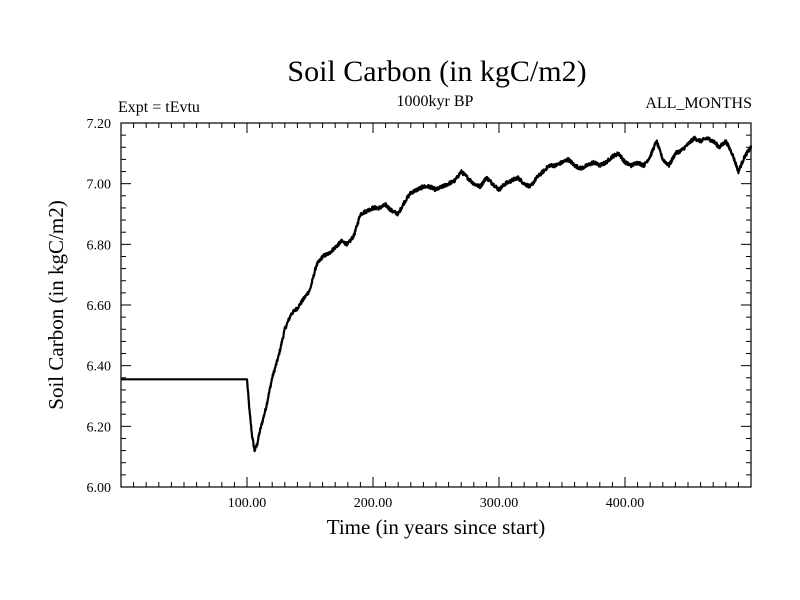 Image resolution: width=800 pixels, height=600 pixels. What do you see at coordinates (435, 101) in the screenshot?
I see `chart-subtitle: 1000kyr BP` at bounding box center [435, 101].